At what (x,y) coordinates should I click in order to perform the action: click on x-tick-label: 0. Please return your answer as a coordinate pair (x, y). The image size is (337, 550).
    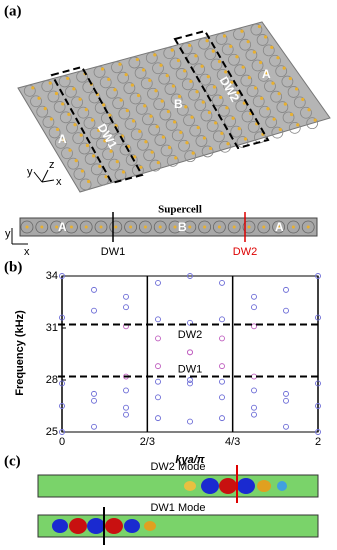
    Looking at the image, I should click on (62, 442).